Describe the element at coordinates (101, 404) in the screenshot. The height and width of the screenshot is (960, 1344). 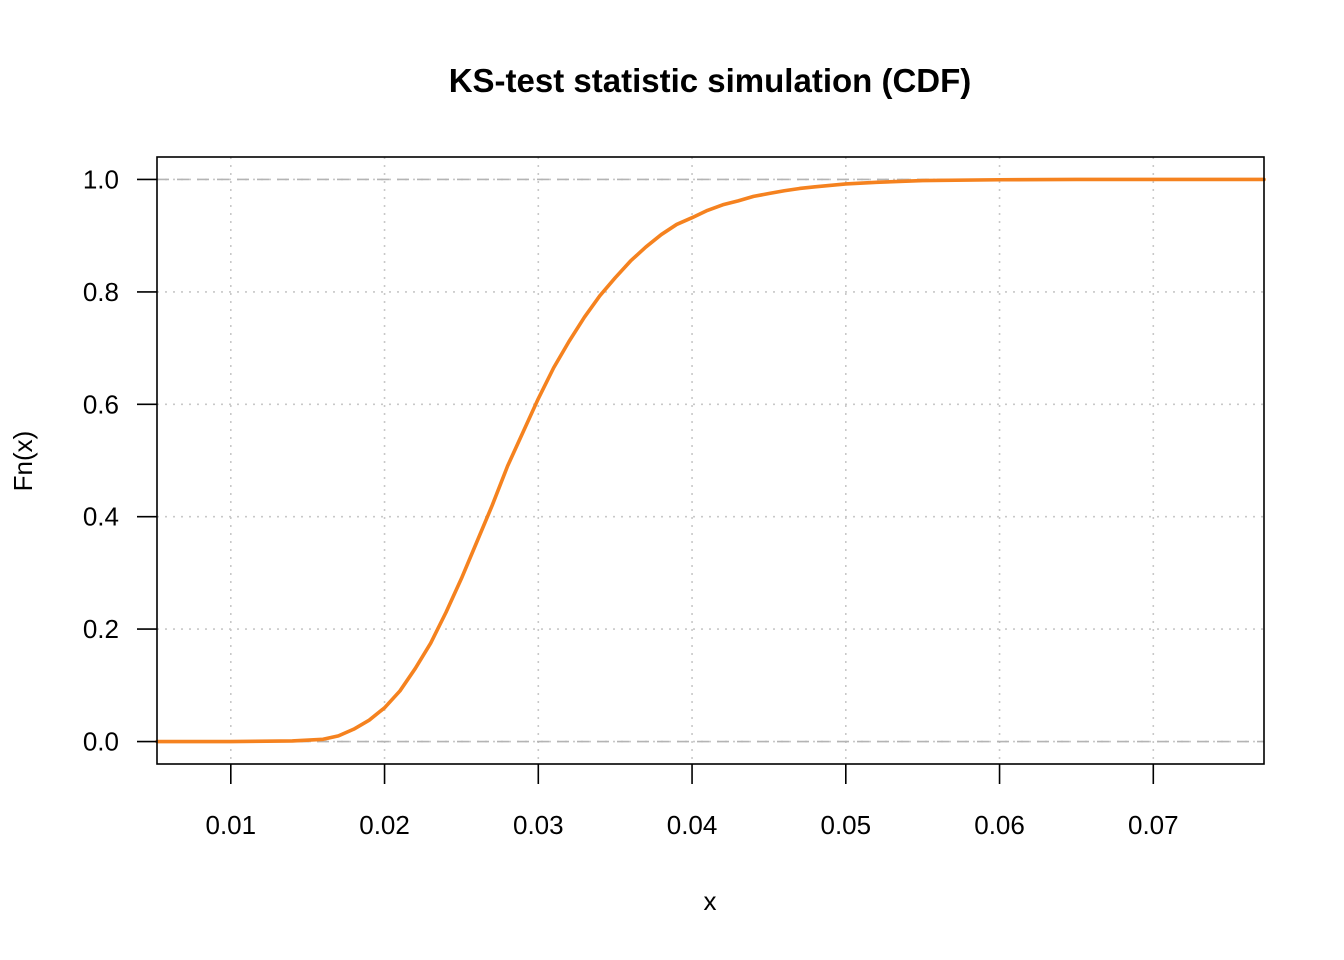
I see `y-tick-label-3: 0.6` at that location.